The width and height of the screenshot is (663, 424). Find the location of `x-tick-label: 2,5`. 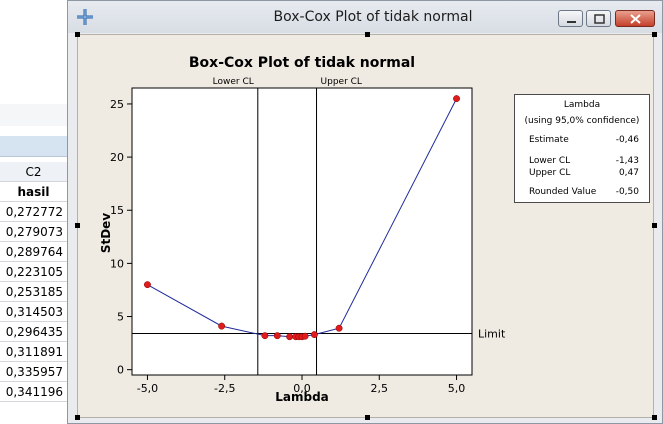

x-tick-label: 2,5 is located at coordinates (380, 388).